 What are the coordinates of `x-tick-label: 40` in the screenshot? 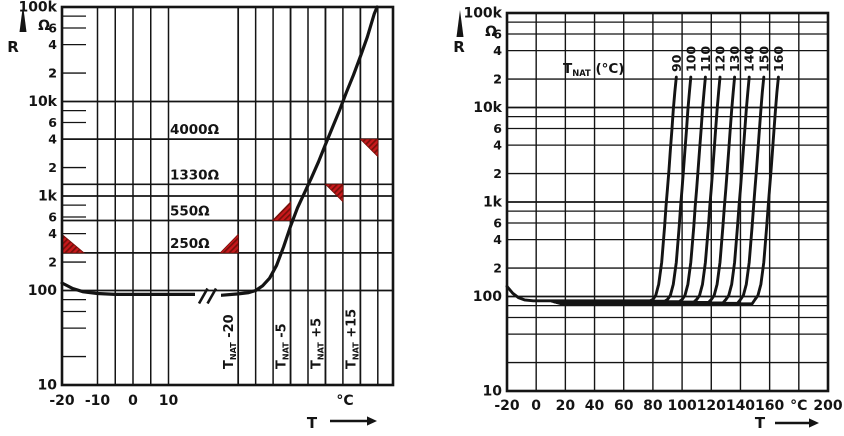 It's located at (595, 406).